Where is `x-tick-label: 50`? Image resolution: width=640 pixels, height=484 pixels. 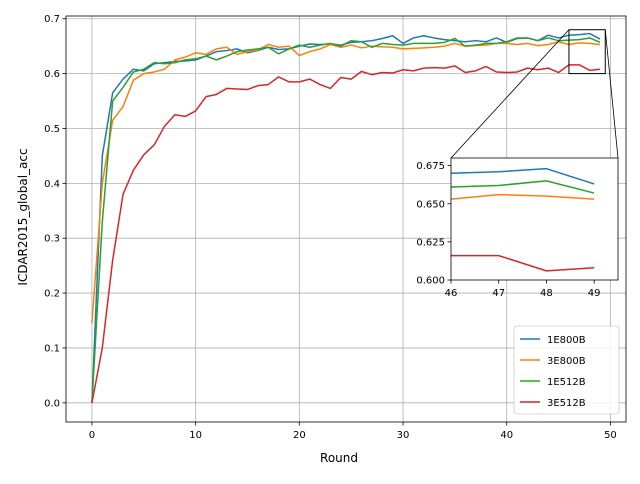
x-tick-label: 50 is located at coordinates (610, 435).